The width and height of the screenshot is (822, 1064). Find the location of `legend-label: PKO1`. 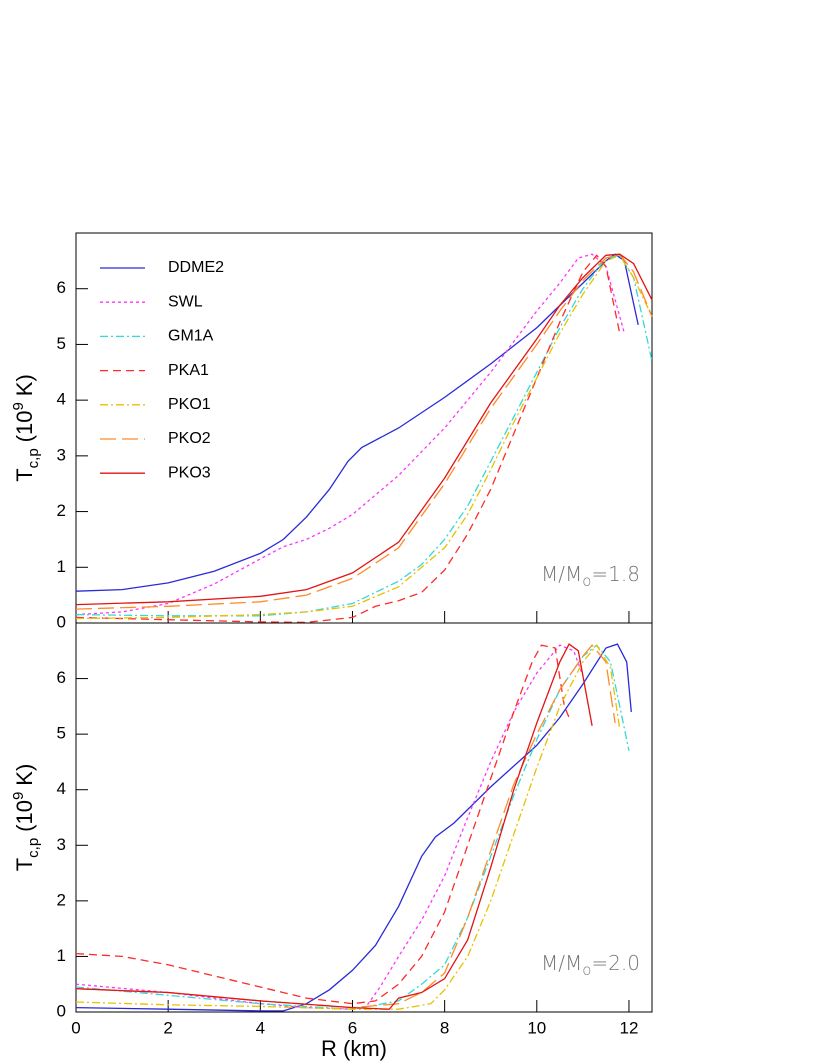

legend-label: PKO1 is located at coordinates (189, 404).